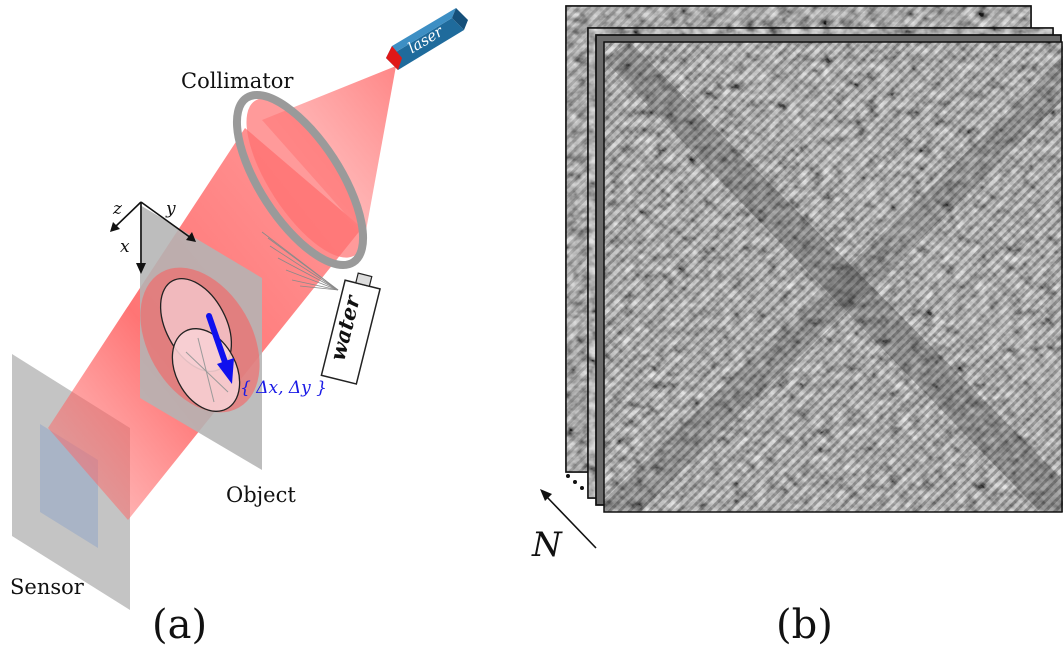 Image resolution: width=1063 pixels, height=646 pixels. What do you see at coordinates (220, 348) in the screenshot?
I see `displacement-arrow` at bounding box center [220, 348].